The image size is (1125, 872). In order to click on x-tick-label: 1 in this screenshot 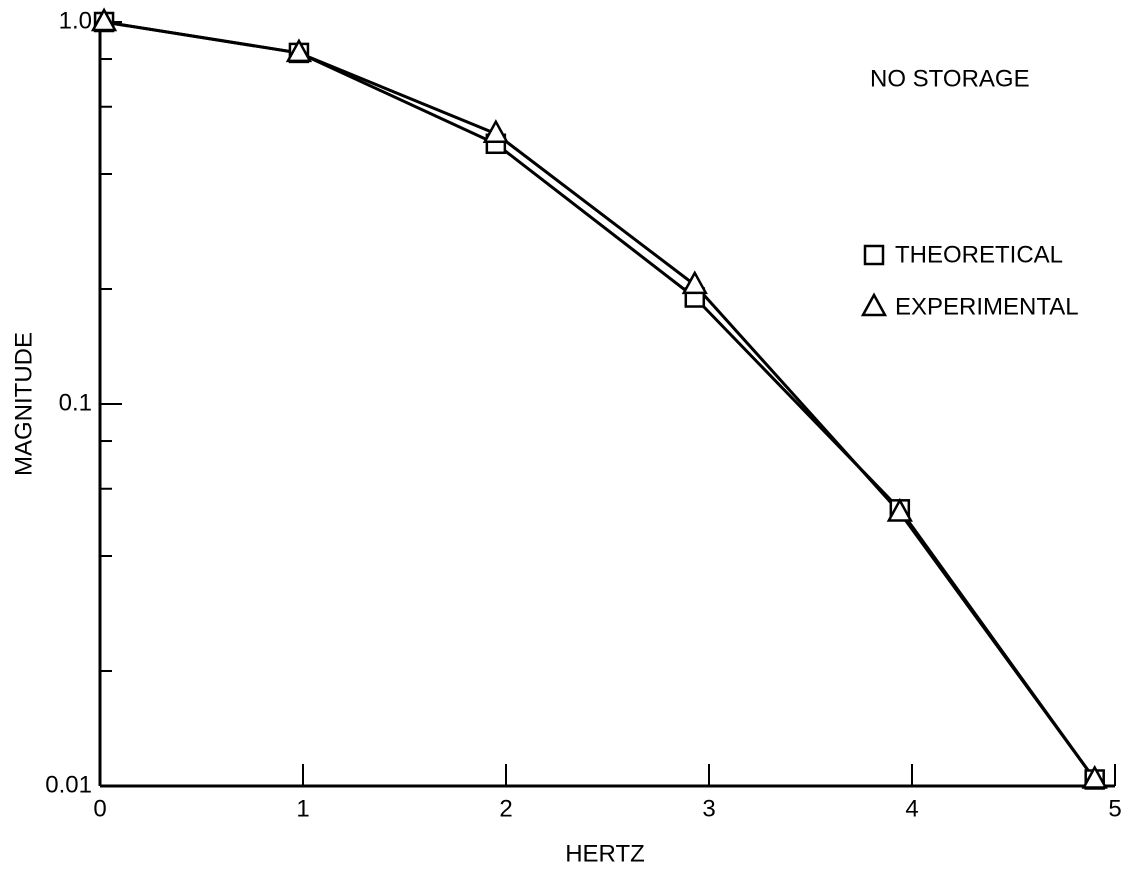, I will do `click(302, 808)`.